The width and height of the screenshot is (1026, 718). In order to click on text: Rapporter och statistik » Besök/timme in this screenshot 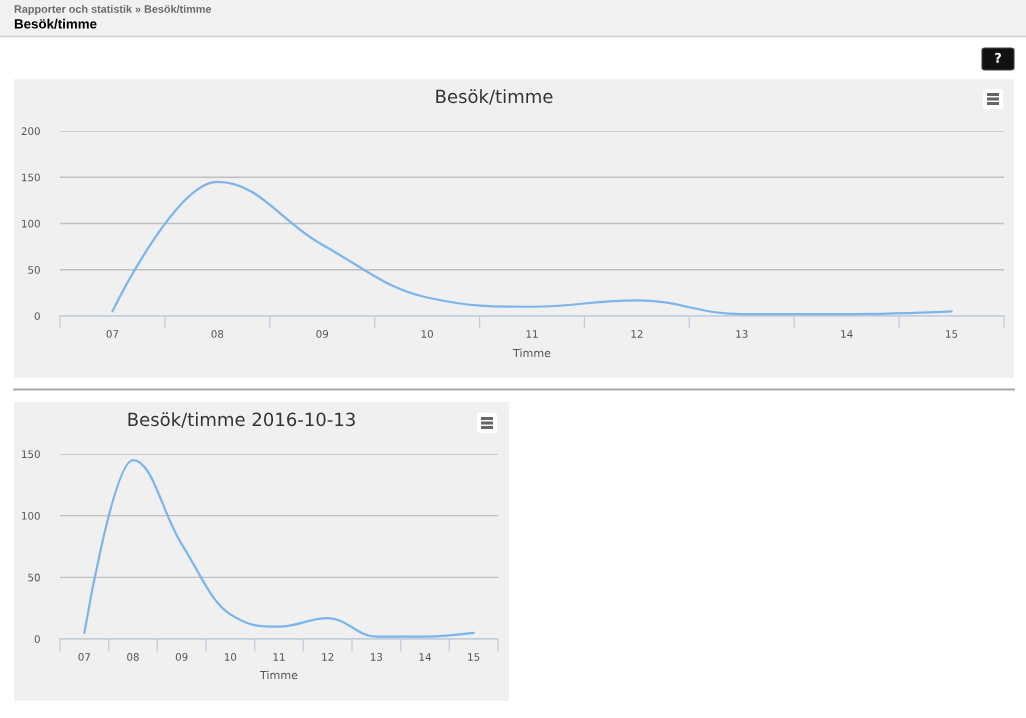, I will do `click(113, 10)`.